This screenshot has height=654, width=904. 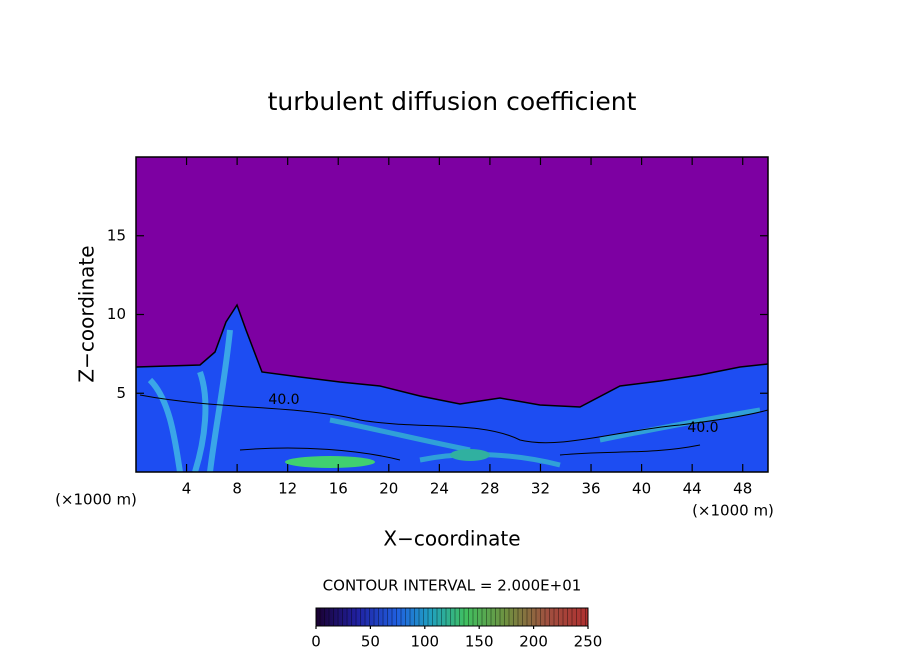 I want to click on x-tick-label: 48, so click(x=742, y=489).